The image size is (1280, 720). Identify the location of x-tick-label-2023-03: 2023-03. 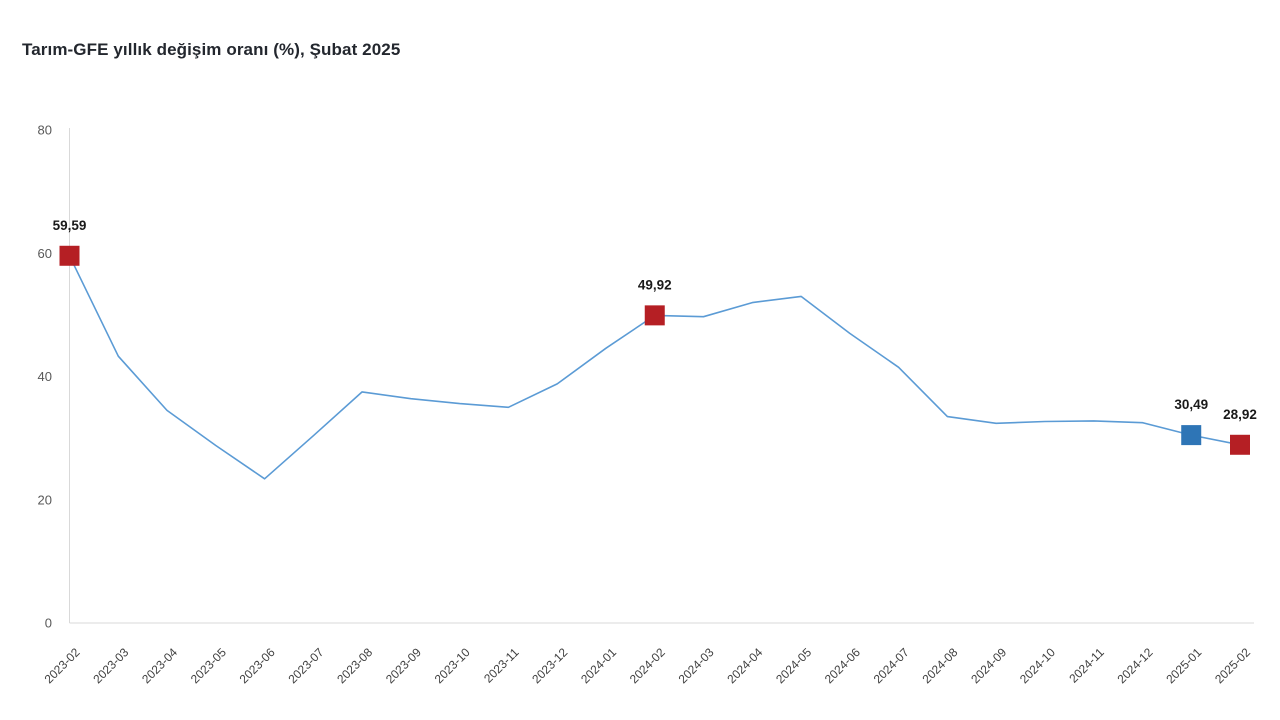
(110, 665).